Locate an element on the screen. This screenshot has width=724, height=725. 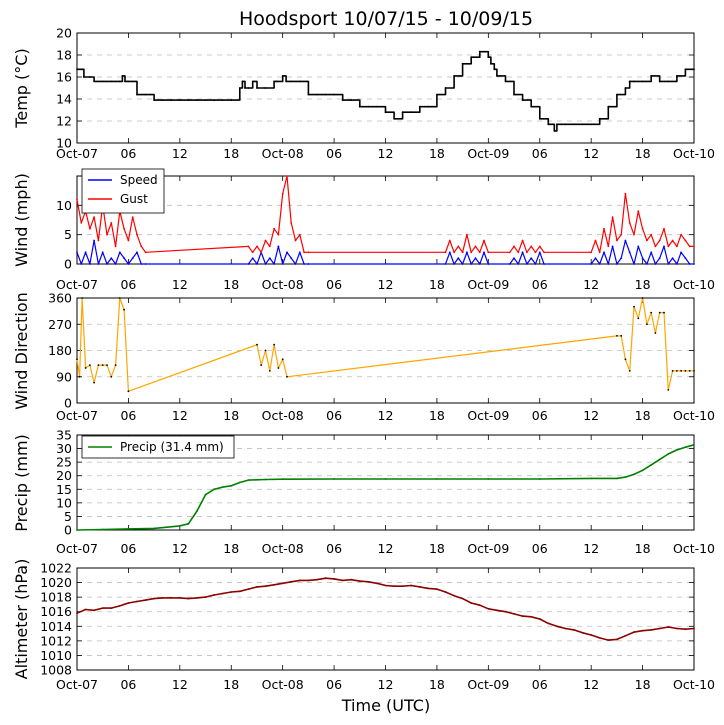
legend-box is located at coordinates (123, 191).